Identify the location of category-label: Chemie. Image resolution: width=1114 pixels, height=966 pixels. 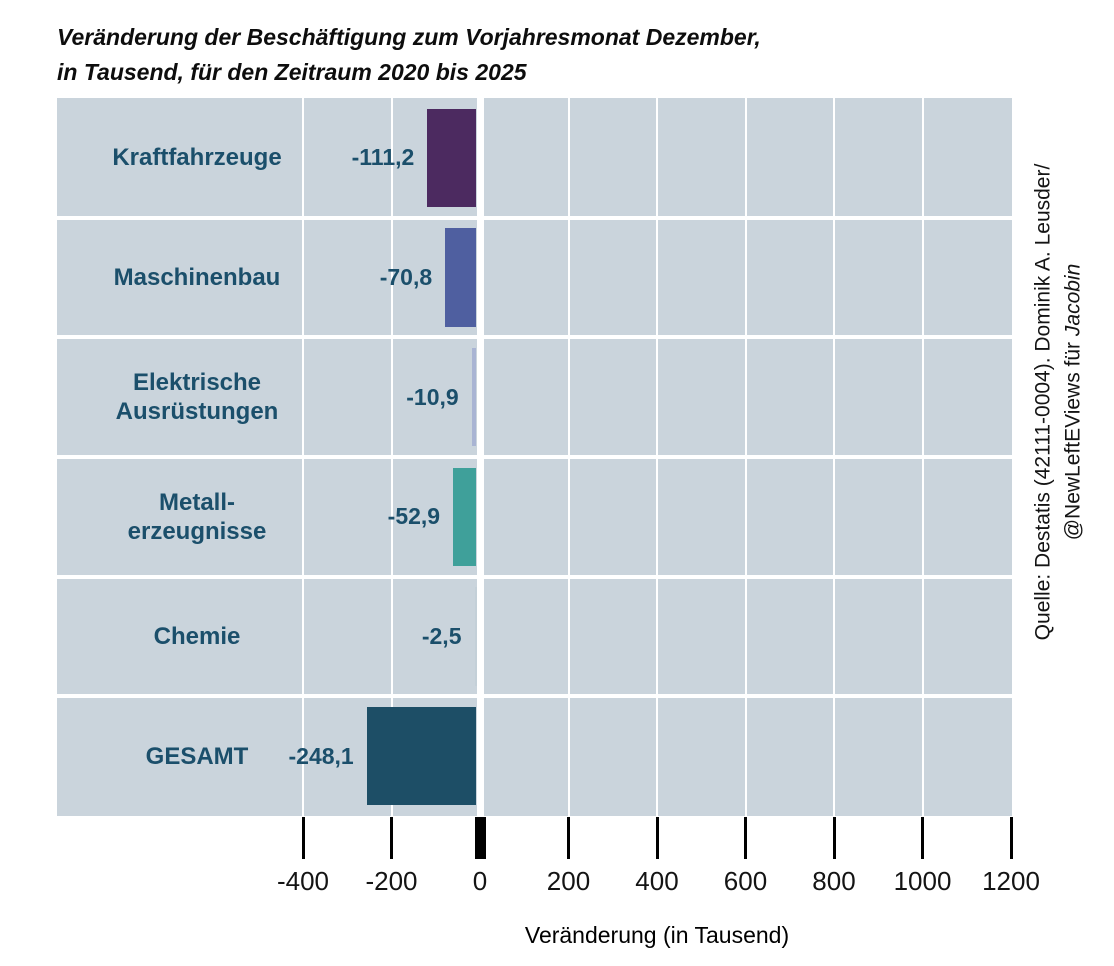
(197, 636).